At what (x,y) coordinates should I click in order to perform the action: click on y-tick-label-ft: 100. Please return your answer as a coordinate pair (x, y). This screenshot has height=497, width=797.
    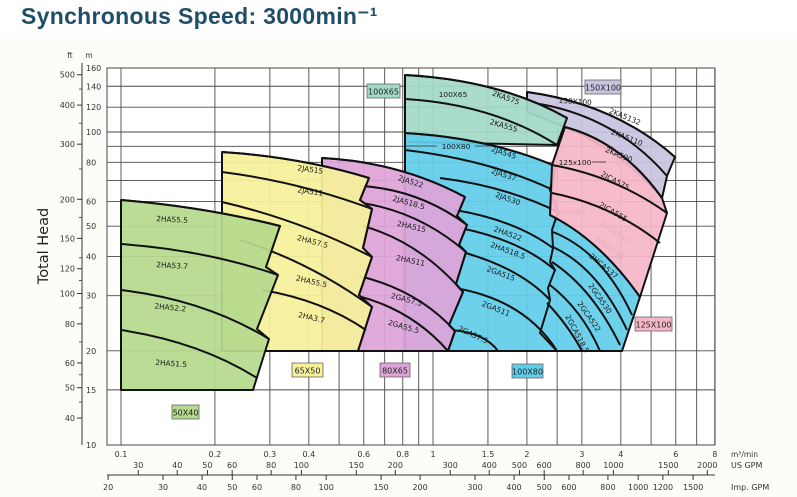
    Looking at the image, I should click on (67, 294).